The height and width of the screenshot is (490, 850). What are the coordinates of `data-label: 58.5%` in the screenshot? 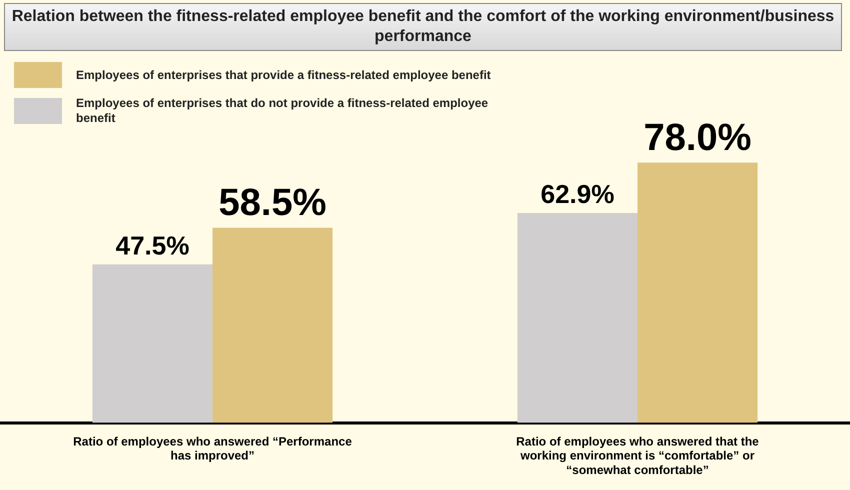 It's located at (272, 203).